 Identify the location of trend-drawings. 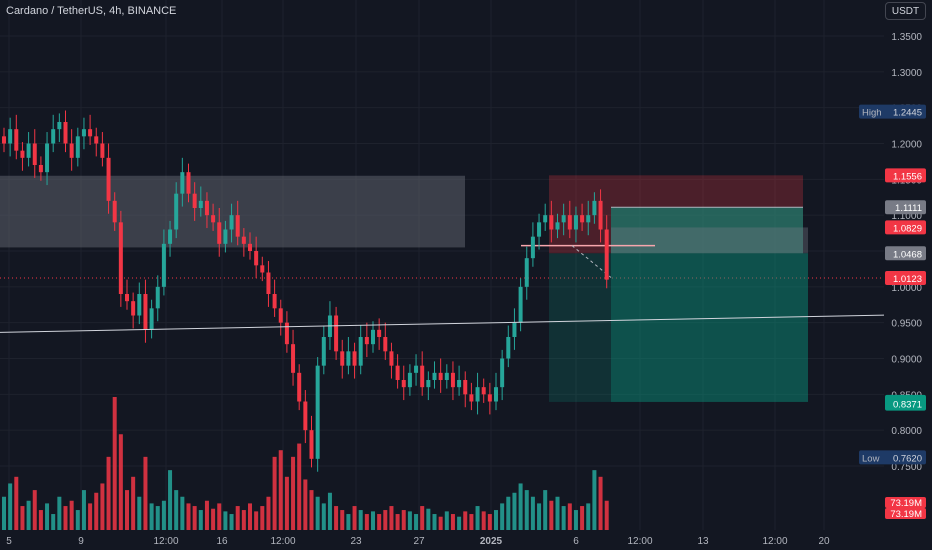
(442, 323).